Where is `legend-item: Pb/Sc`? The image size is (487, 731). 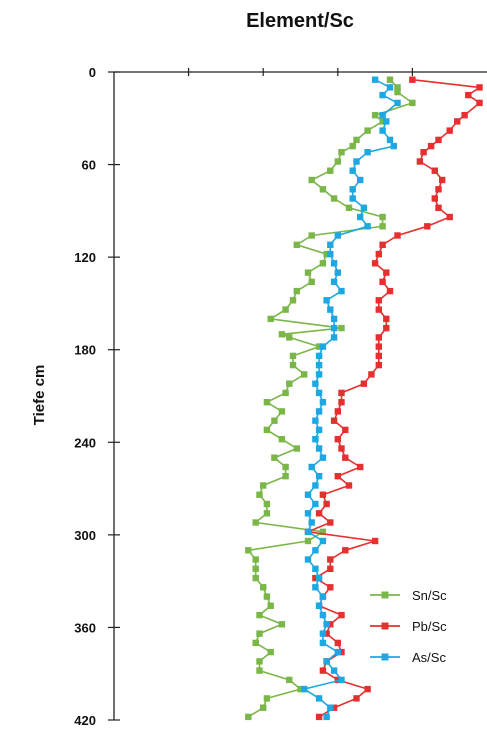
legend-item: Pb/Sc is located at coordinates (408, 626).